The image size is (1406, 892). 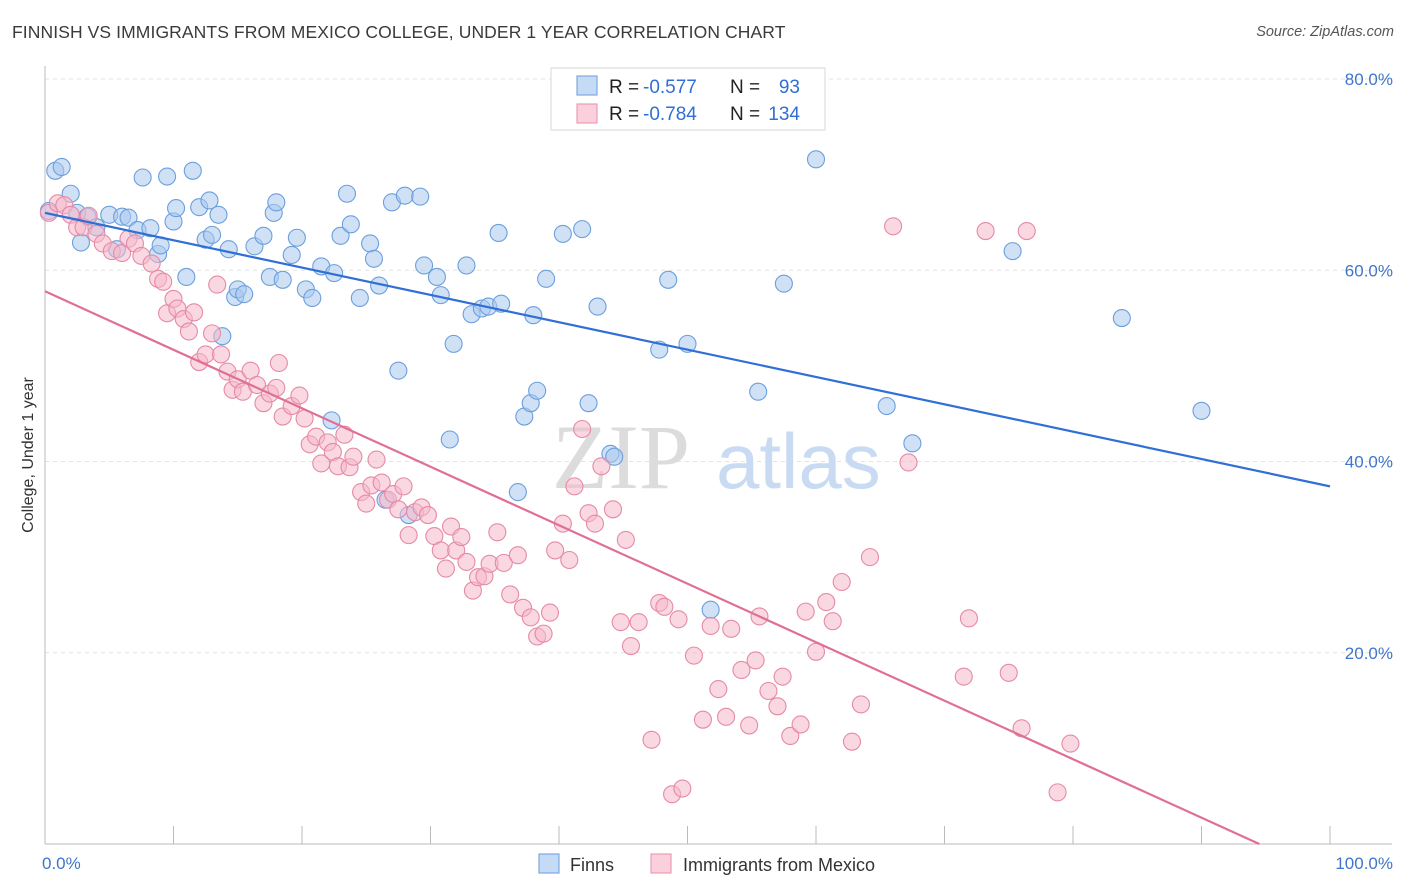 I want to click on x-tick-labels: 0.0% 100.0%, so click(x=717, y=863).